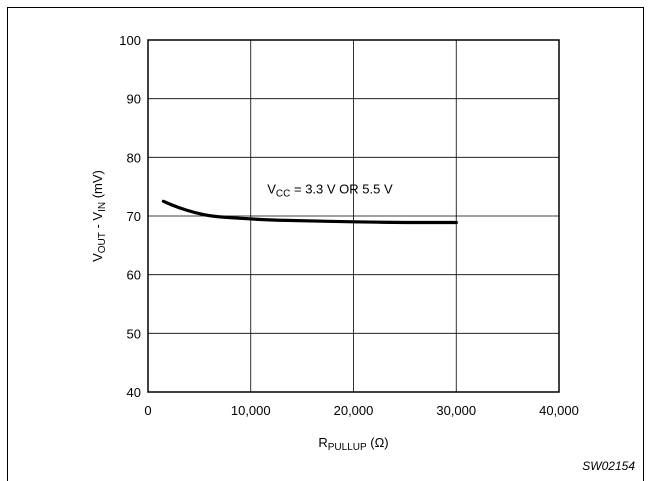 The width and height of the screenshot is (651, 481). What do you see at coordinates (134, 333) in the screenshot?
I see `y-tick-label: 50` at bounding box center [134, 333].